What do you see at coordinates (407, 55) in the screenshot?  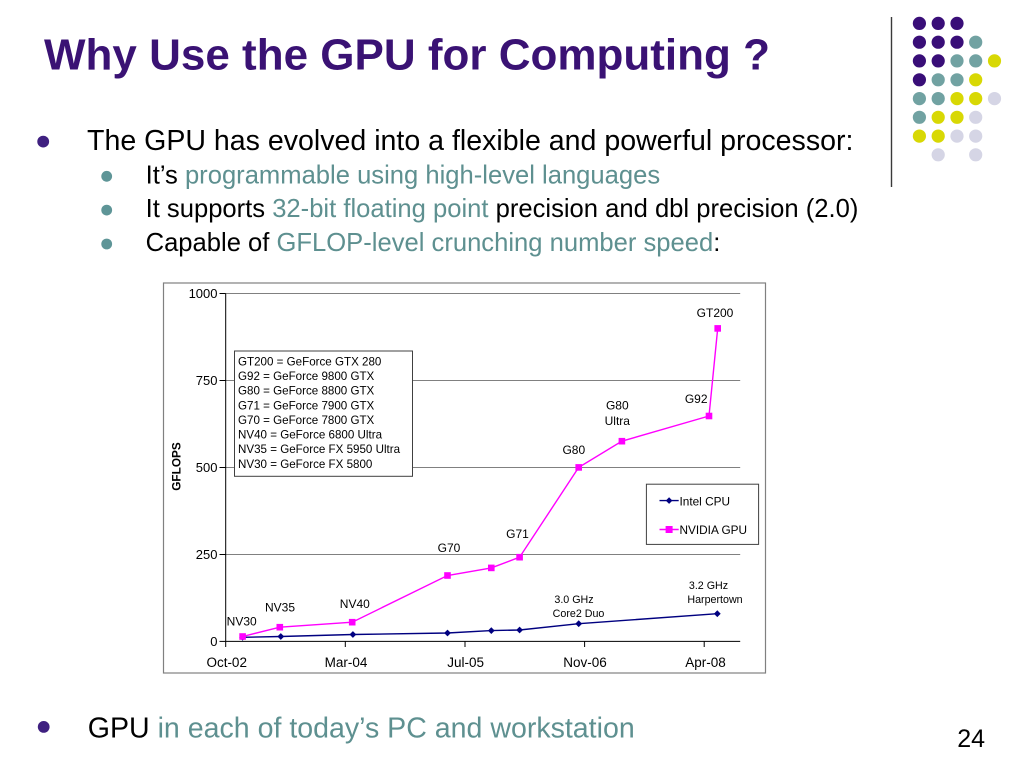 I see `svg-text:Why Use the GPU for Computing: Why Use the GPU for Computing ?` at bounding box center [407, 55].